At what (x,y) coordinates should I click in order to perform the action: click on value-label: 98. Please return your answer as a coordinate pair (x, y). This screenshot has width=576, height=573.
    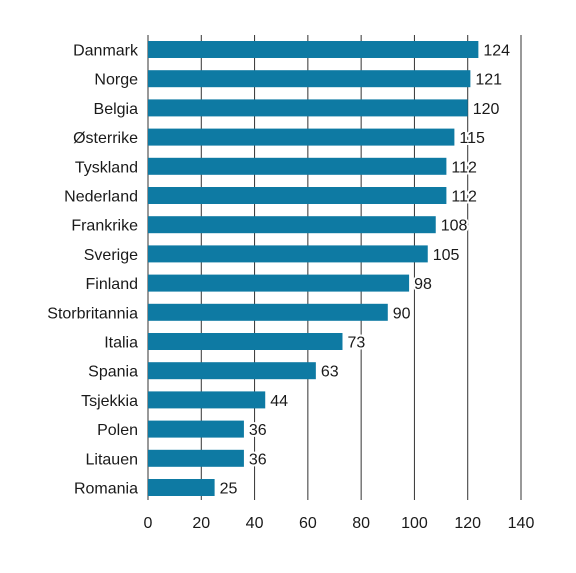
    Looking at the image, I should click on (423, 284).